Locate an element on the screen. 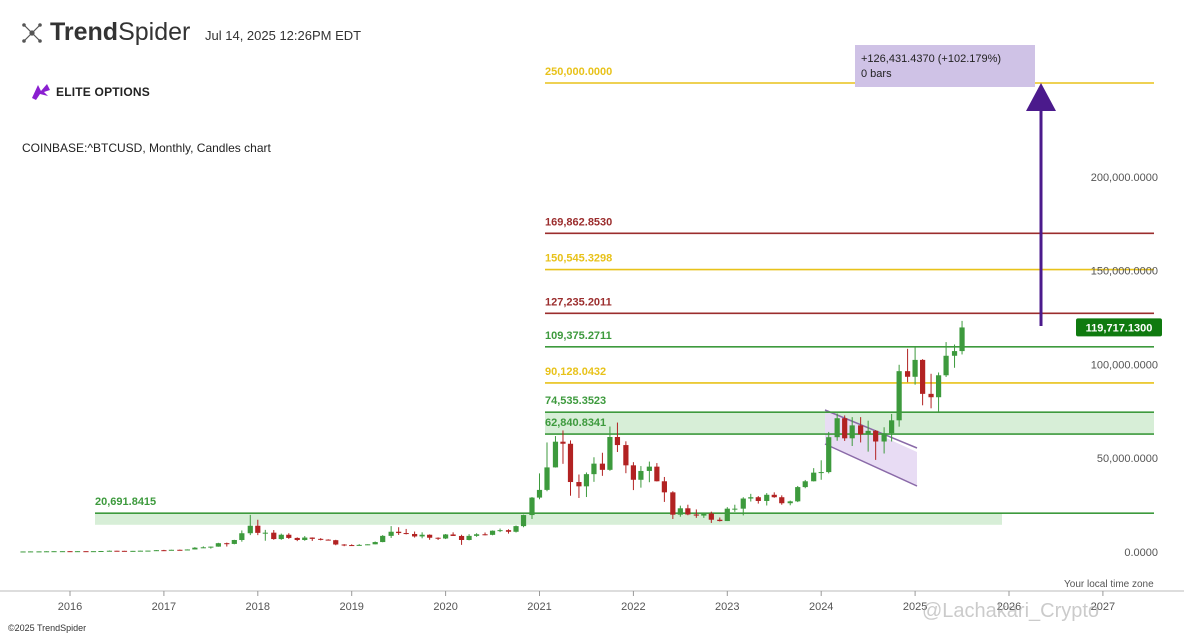 Image resolution: width=1184 pixels, height=638 pixels. level-label-4: 109,375.2711 is located at coordinates (578, 336).